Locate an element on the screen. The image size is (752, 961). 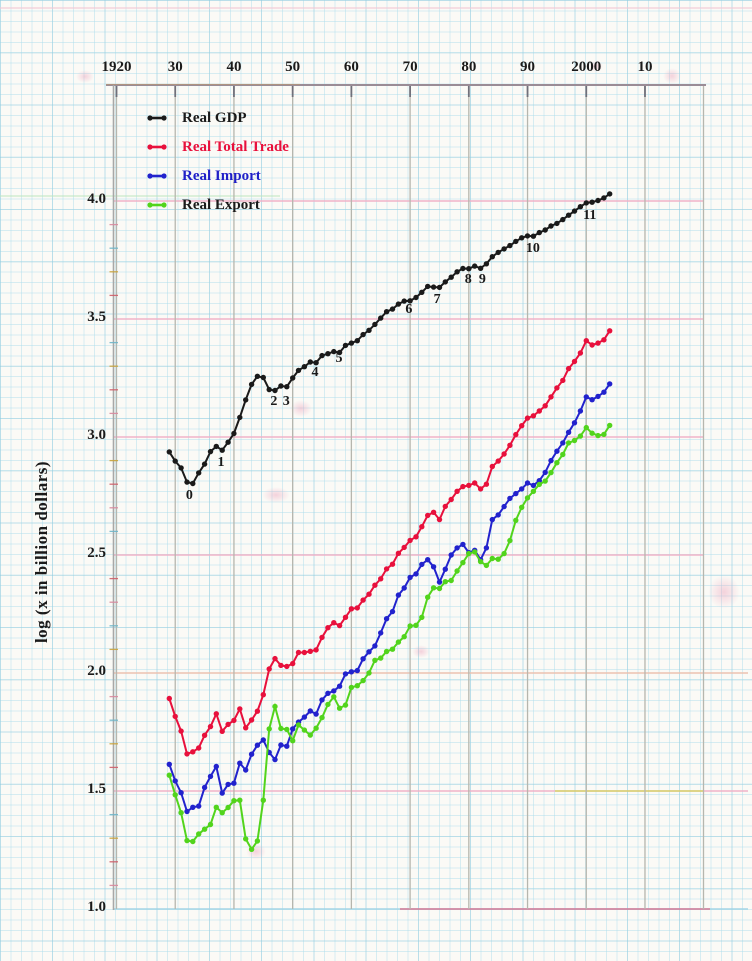
y-tick-label-3.5: 3.5 is located at coordinates (96, 317).